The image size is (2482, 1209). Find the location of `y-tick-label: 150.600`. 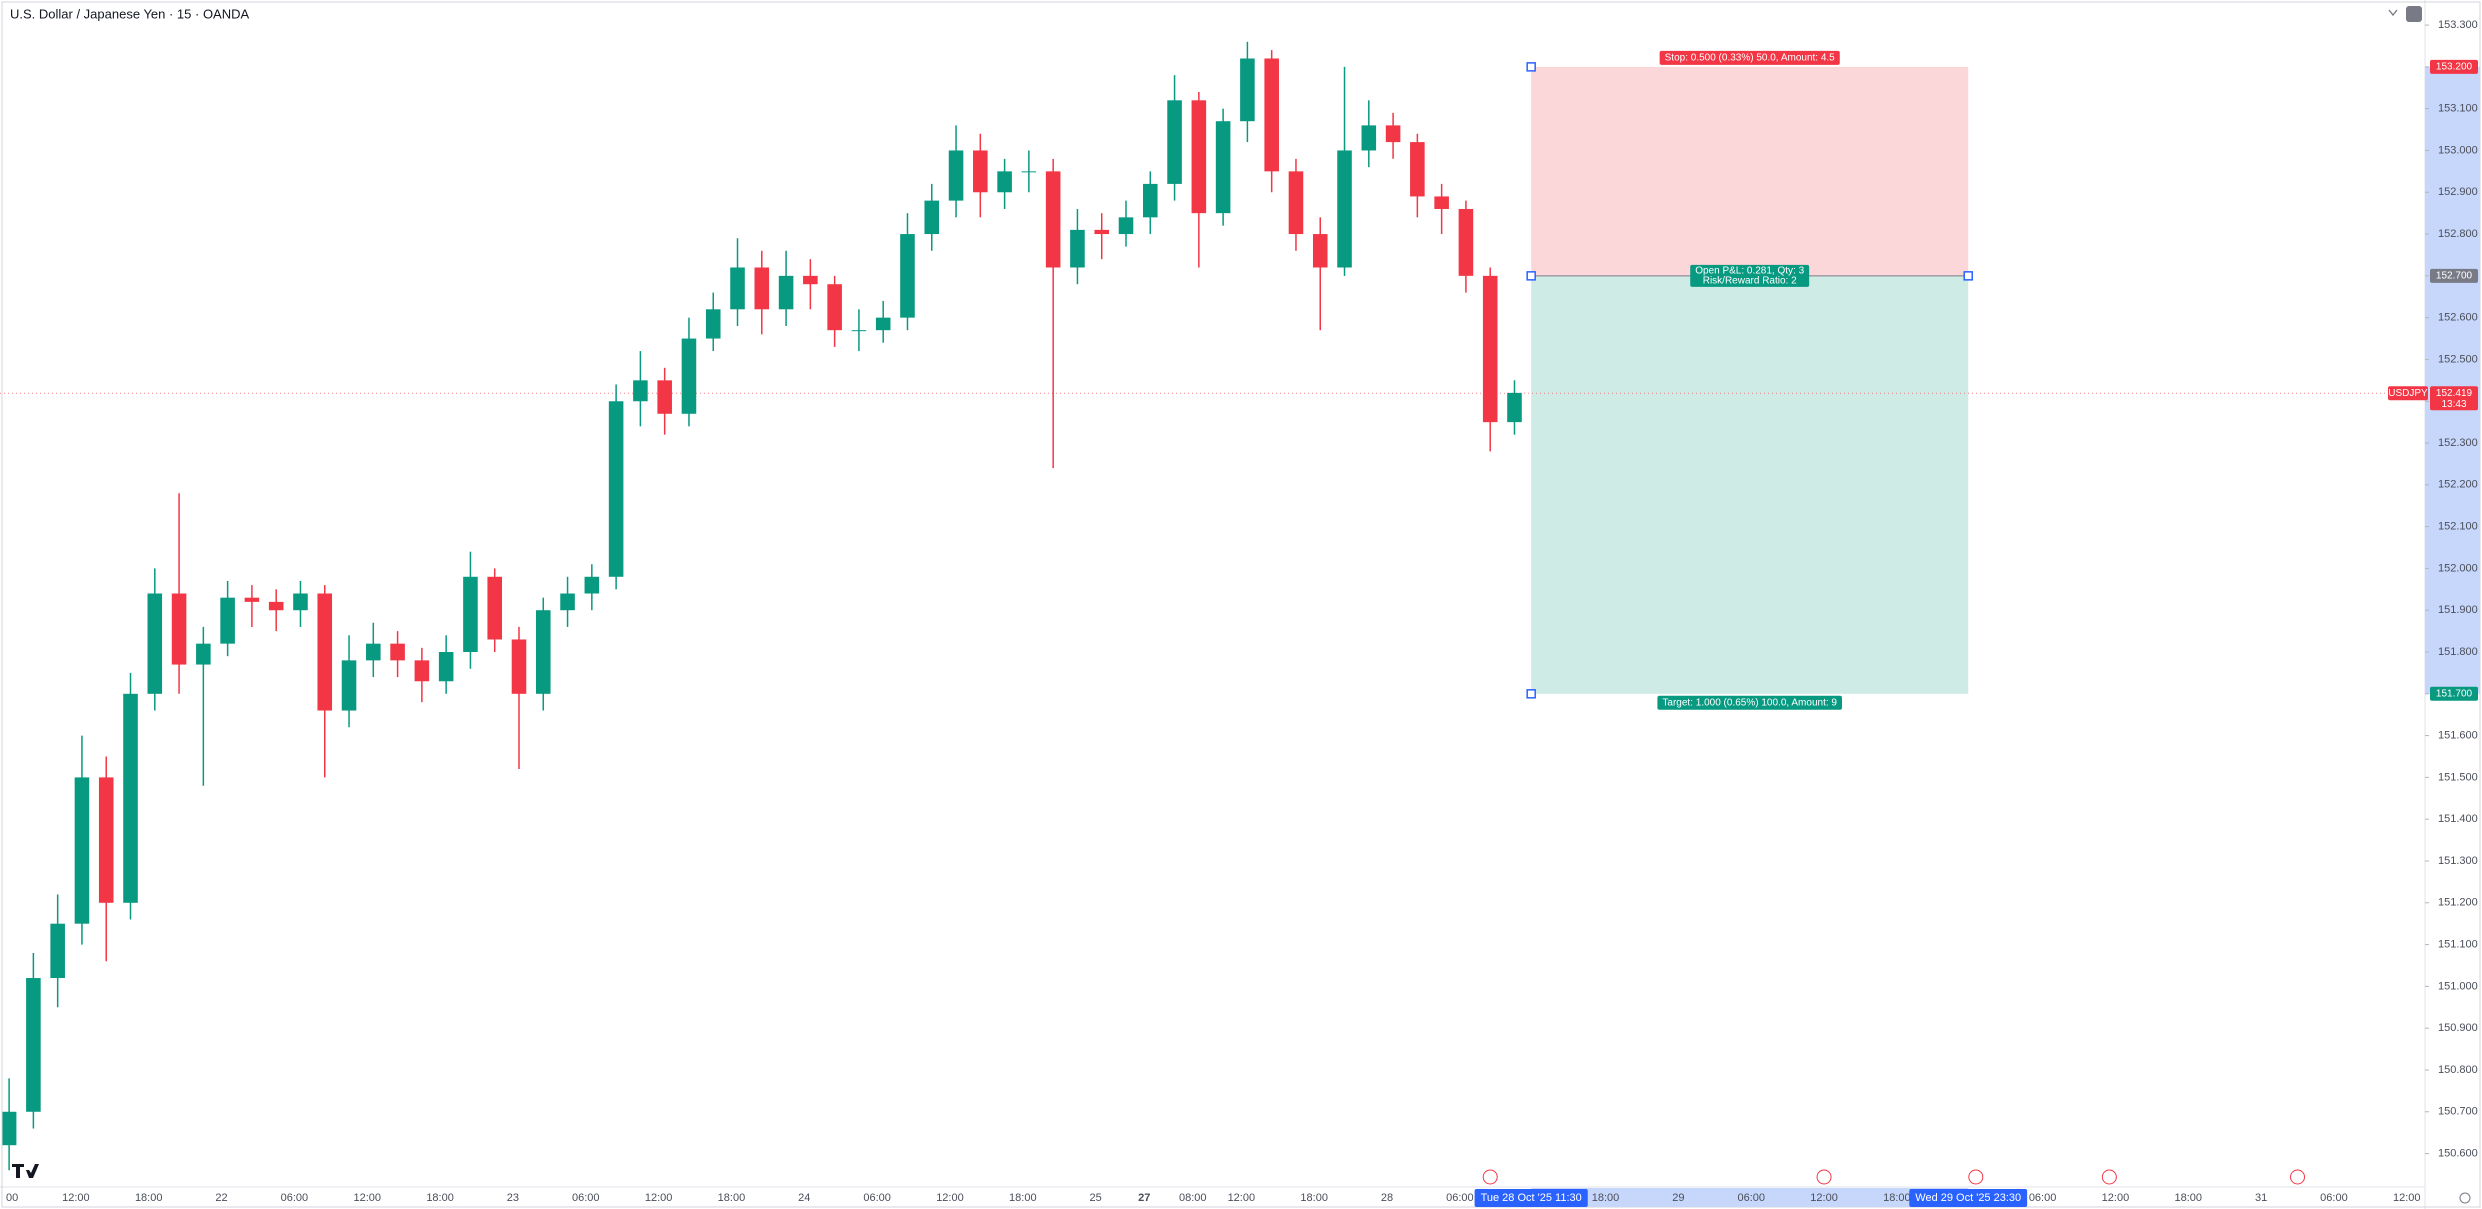

y-tick-label: 150.600 is located at coordinates (2458, 1153).